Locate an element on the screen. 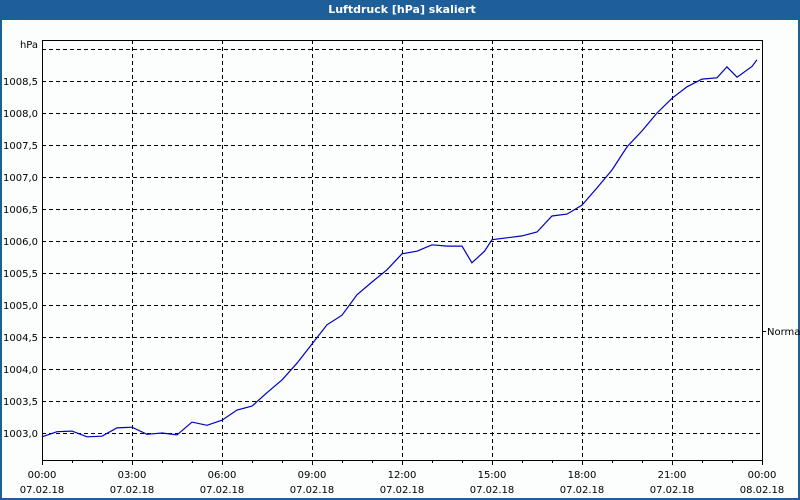  y-tick-label: 1008,0 is located at coordinates (20, 114).